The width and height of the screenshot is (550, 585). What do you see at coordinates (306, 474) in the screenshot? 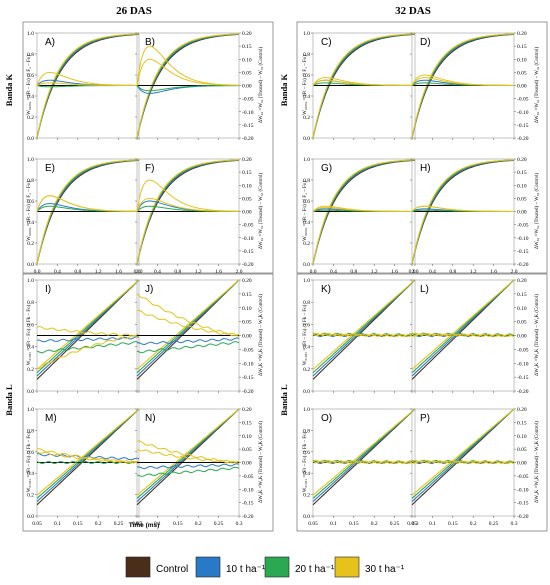
I see `panel-O-ytick-label: 0.4` at bounding box center [306, 474].